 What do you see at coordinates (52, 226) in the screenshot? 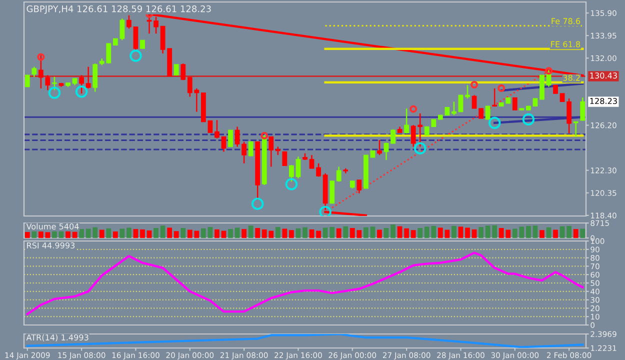
I see `chart-title: Volume 5404` at bounding box center [52, 226].